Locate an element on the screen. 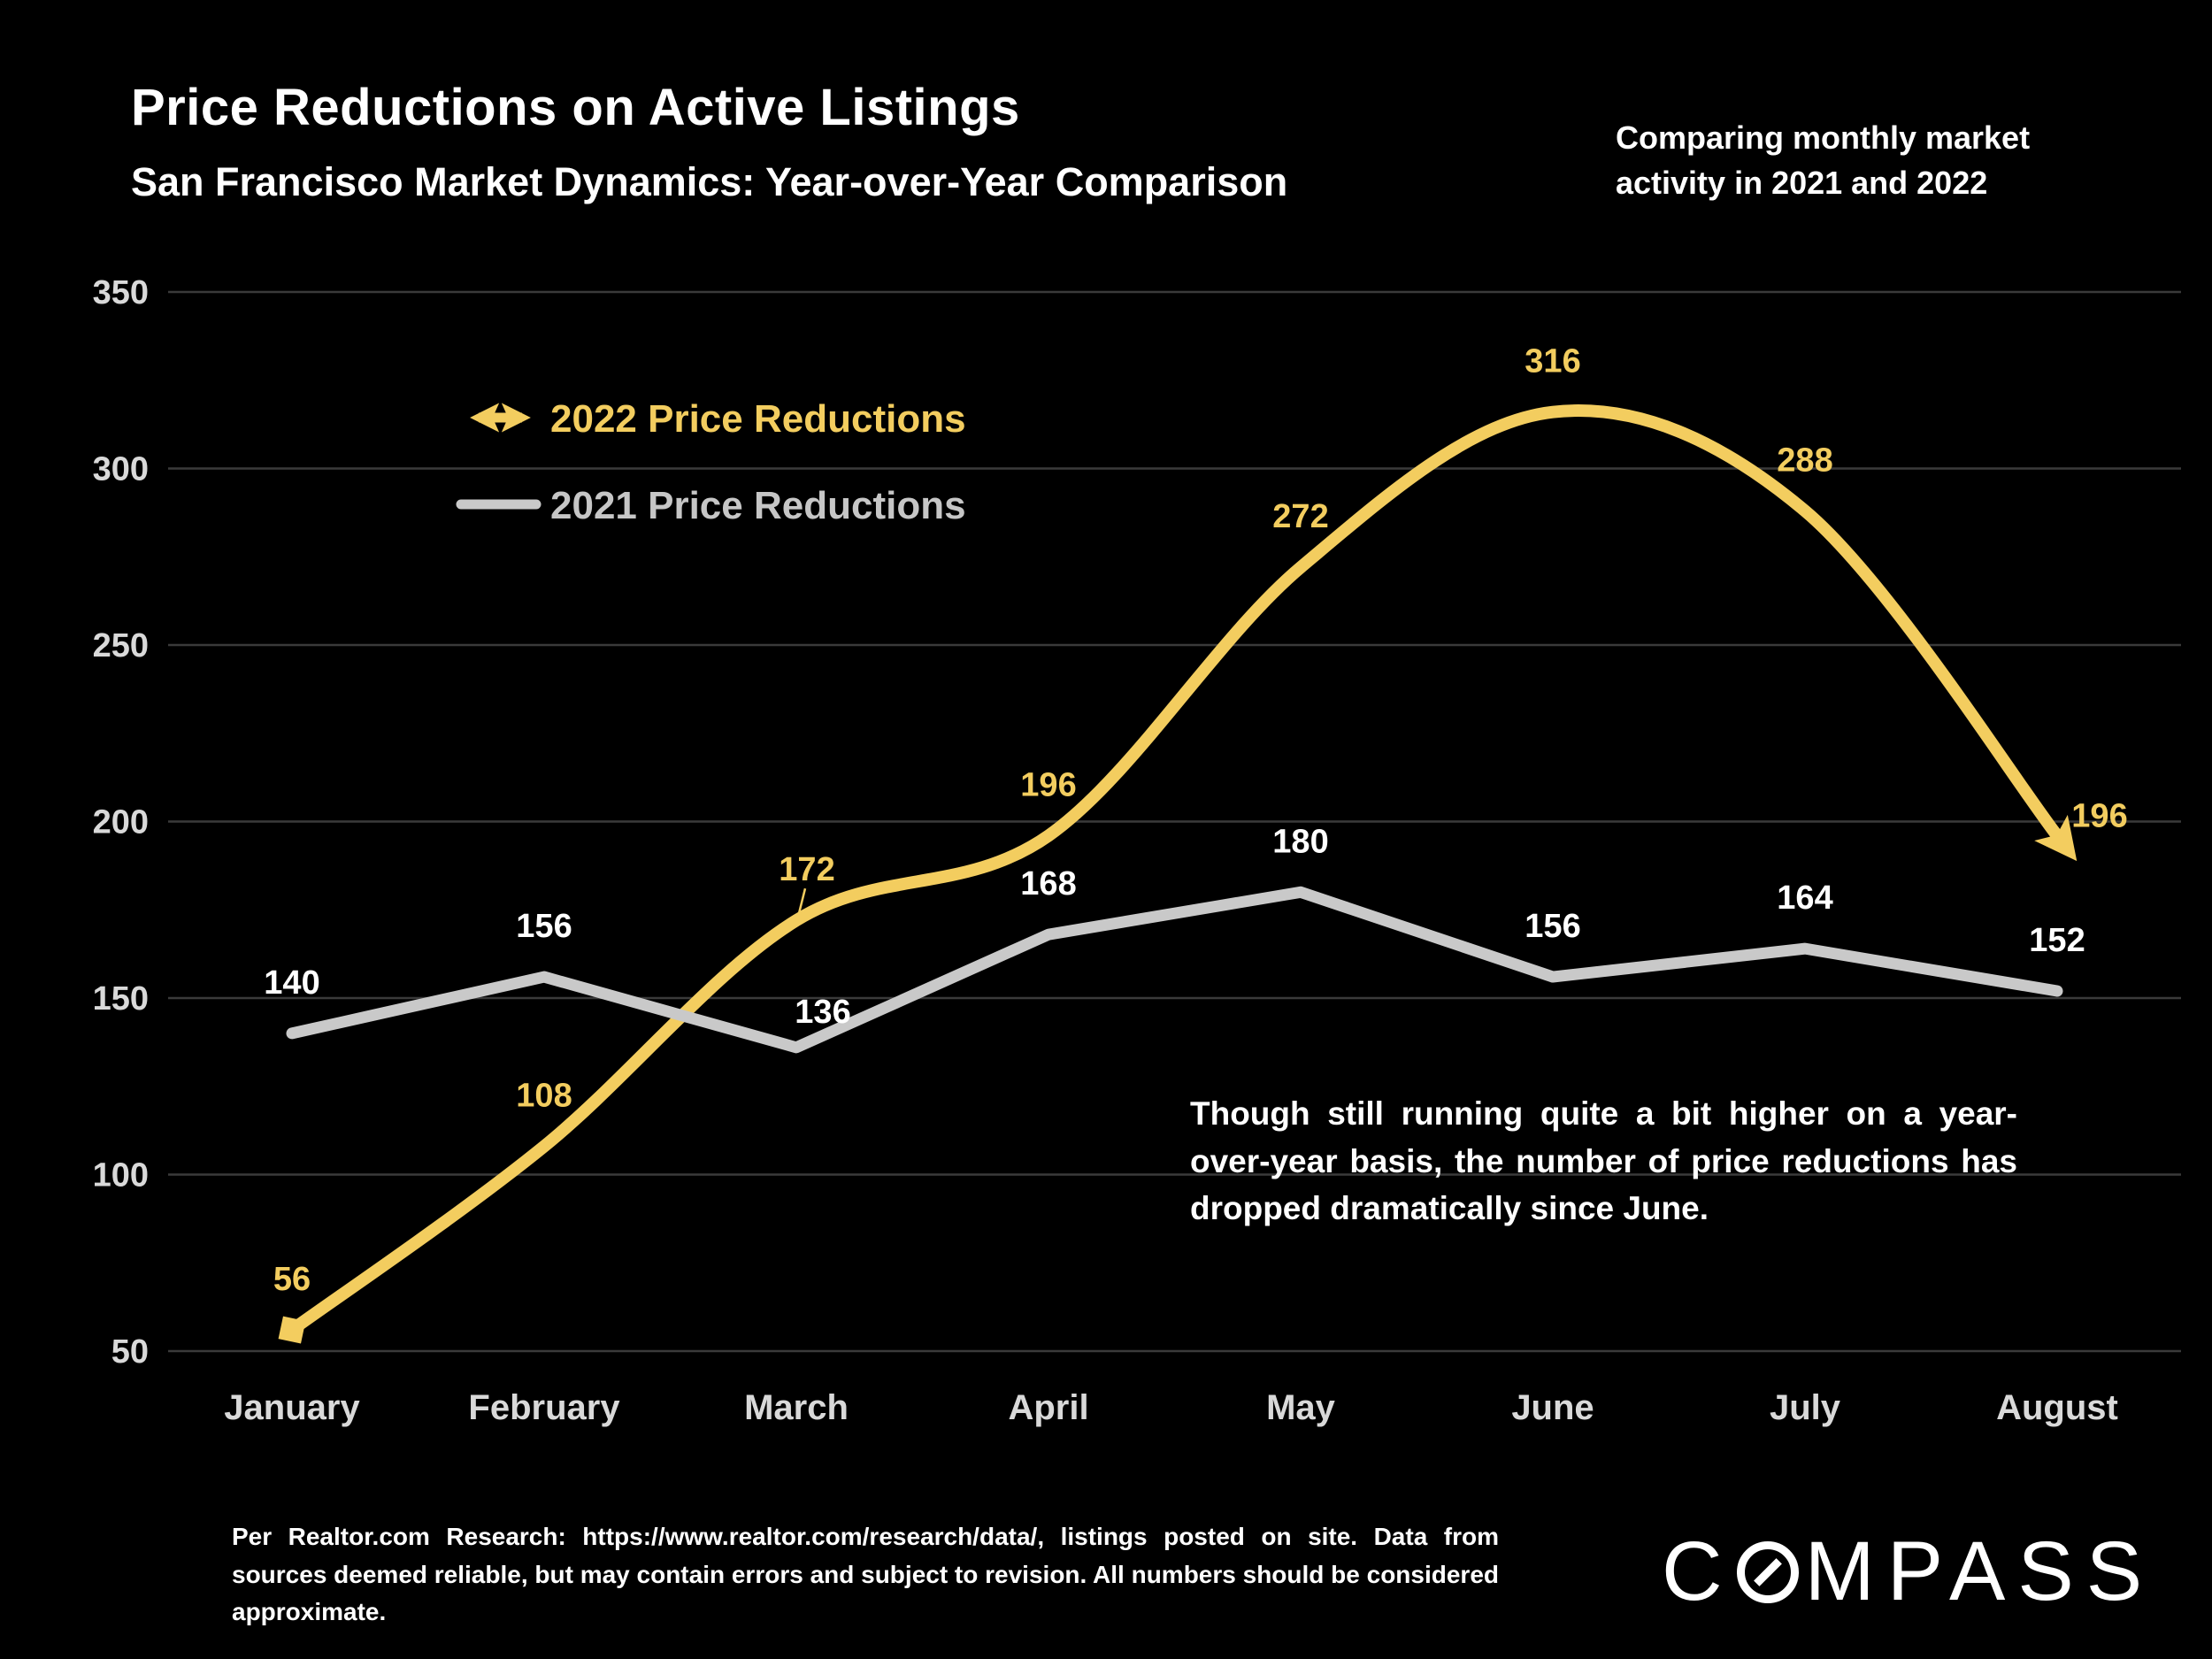 The width and height of the screenshot is (2212, 1659). data-label-2021-january: 140 is located at coordinates (292, 983).